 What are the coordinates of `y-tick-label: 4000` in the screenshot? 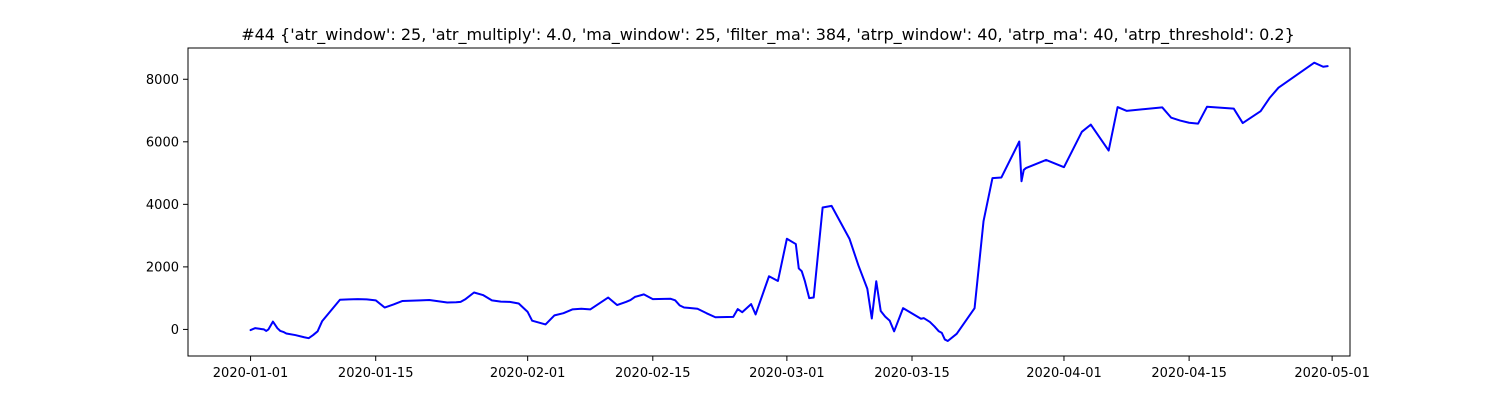 It's located at (162, 205).